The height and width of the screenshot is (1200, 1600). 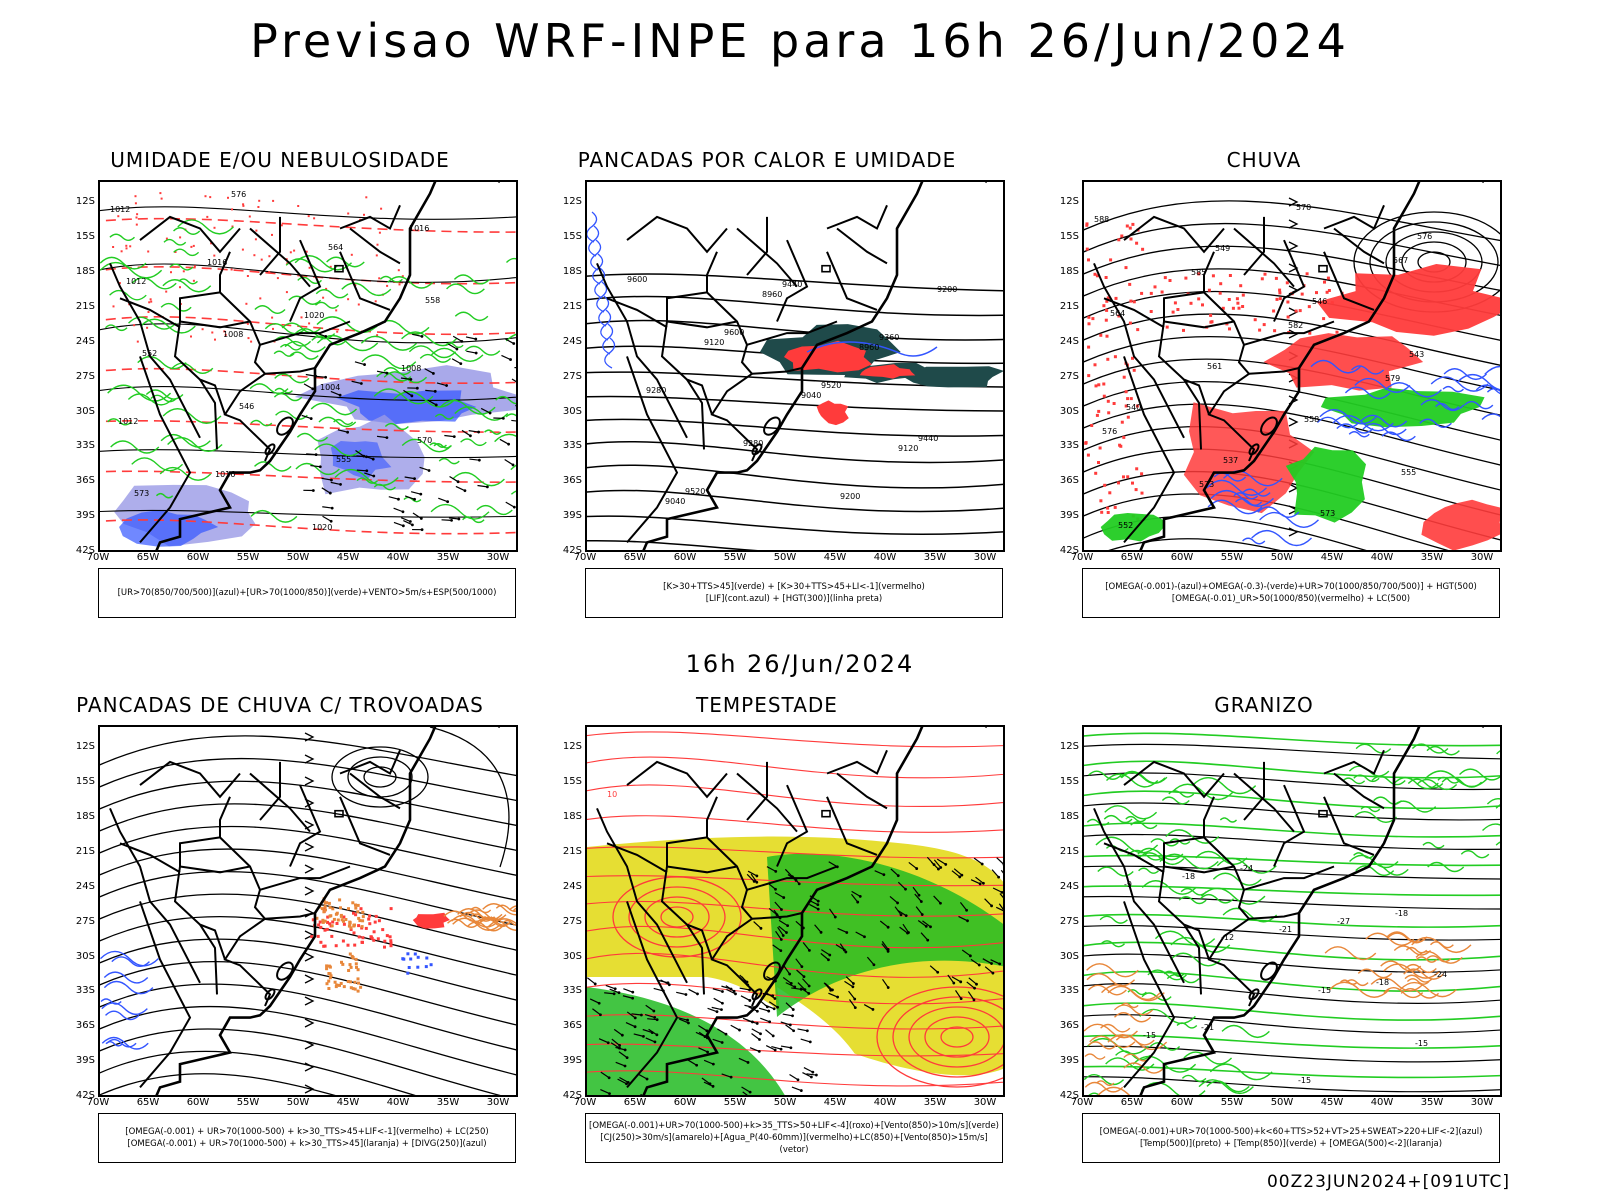 What do you see at coordinates (419, 228) in the screenshot?
I see `contour-label: 1016` at bounding box center [419, 228].